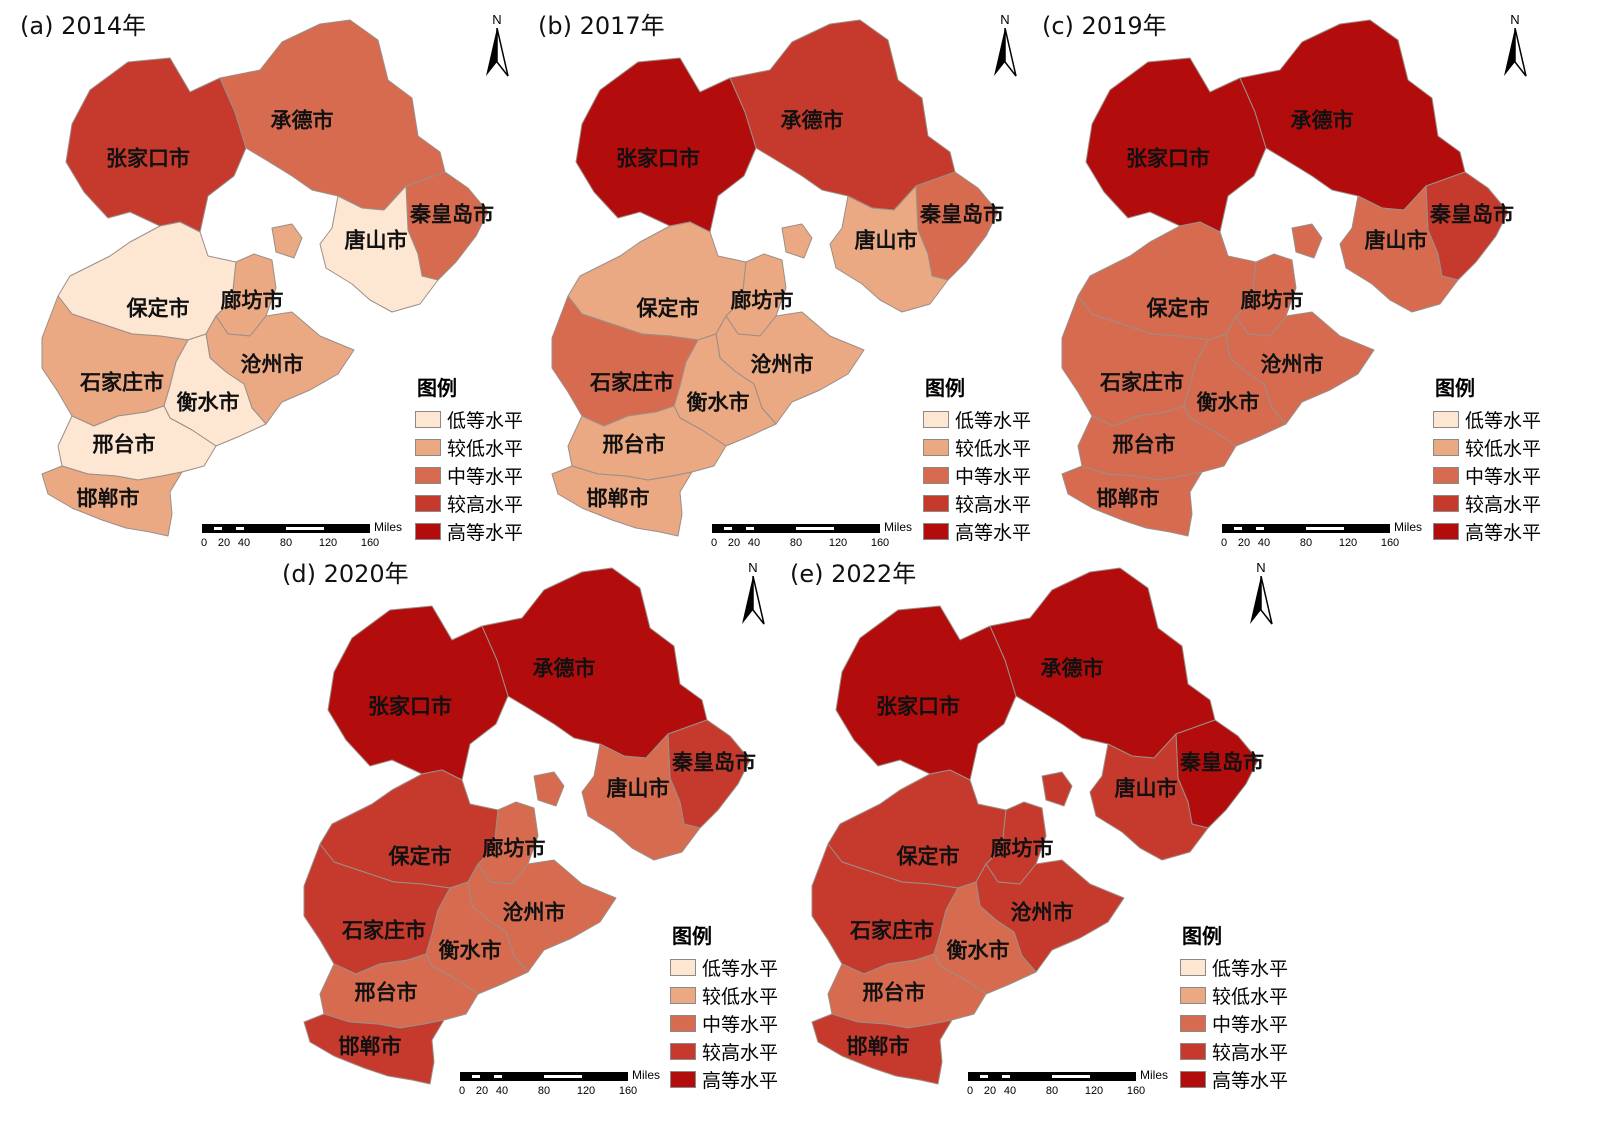  What do you see at coordinates (601, 26) in the screenshot?
I see `panel-title: (b) 2017年` at bounding box center [601, 26].